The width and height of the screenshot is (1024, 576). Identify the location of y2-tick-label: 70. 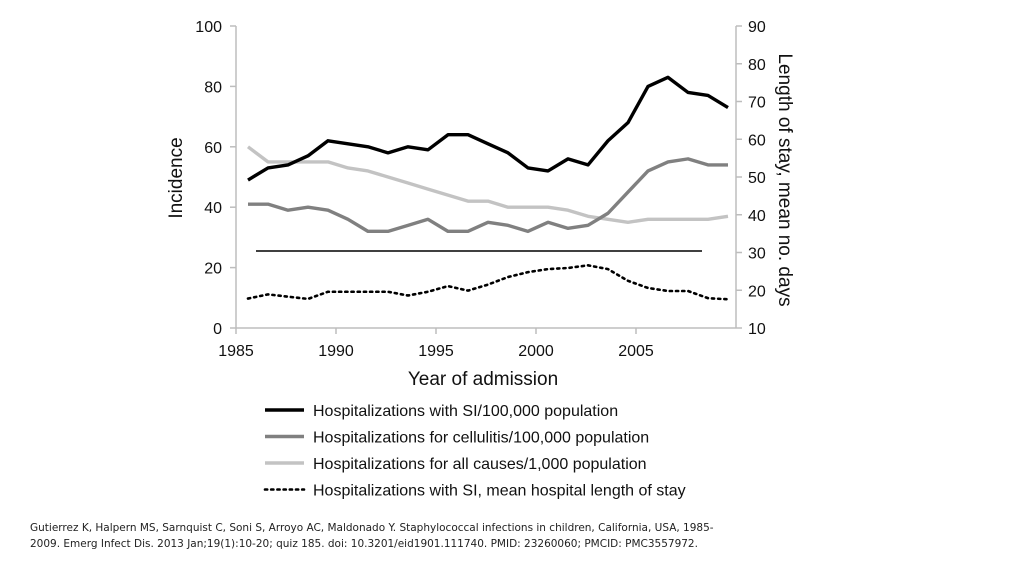
(757, 103).